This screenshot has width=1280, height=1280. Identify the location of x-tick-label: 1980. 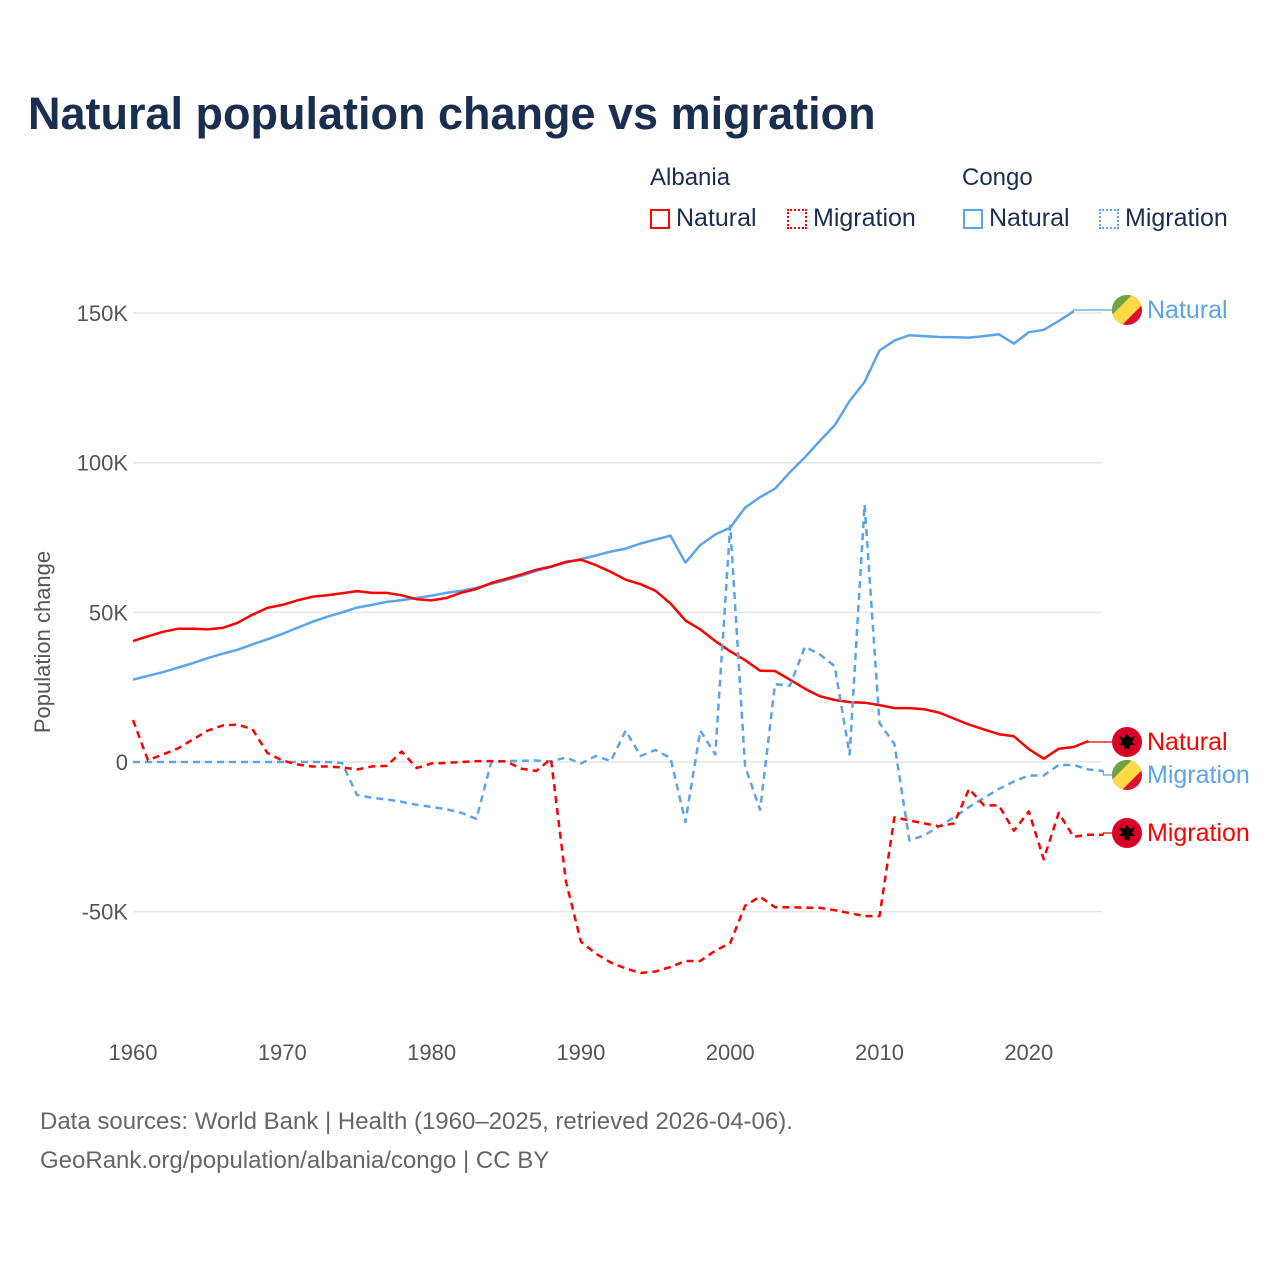
(431, 1052).